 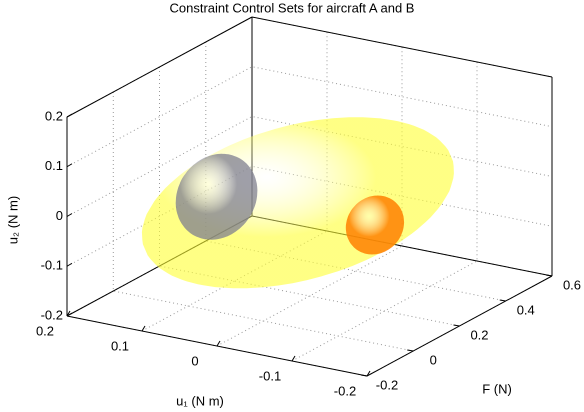 What do you see at coordinates (54, 165) in the screenshot?
I see `z-tick-label: 0.1` at bounding box center [54, 165].